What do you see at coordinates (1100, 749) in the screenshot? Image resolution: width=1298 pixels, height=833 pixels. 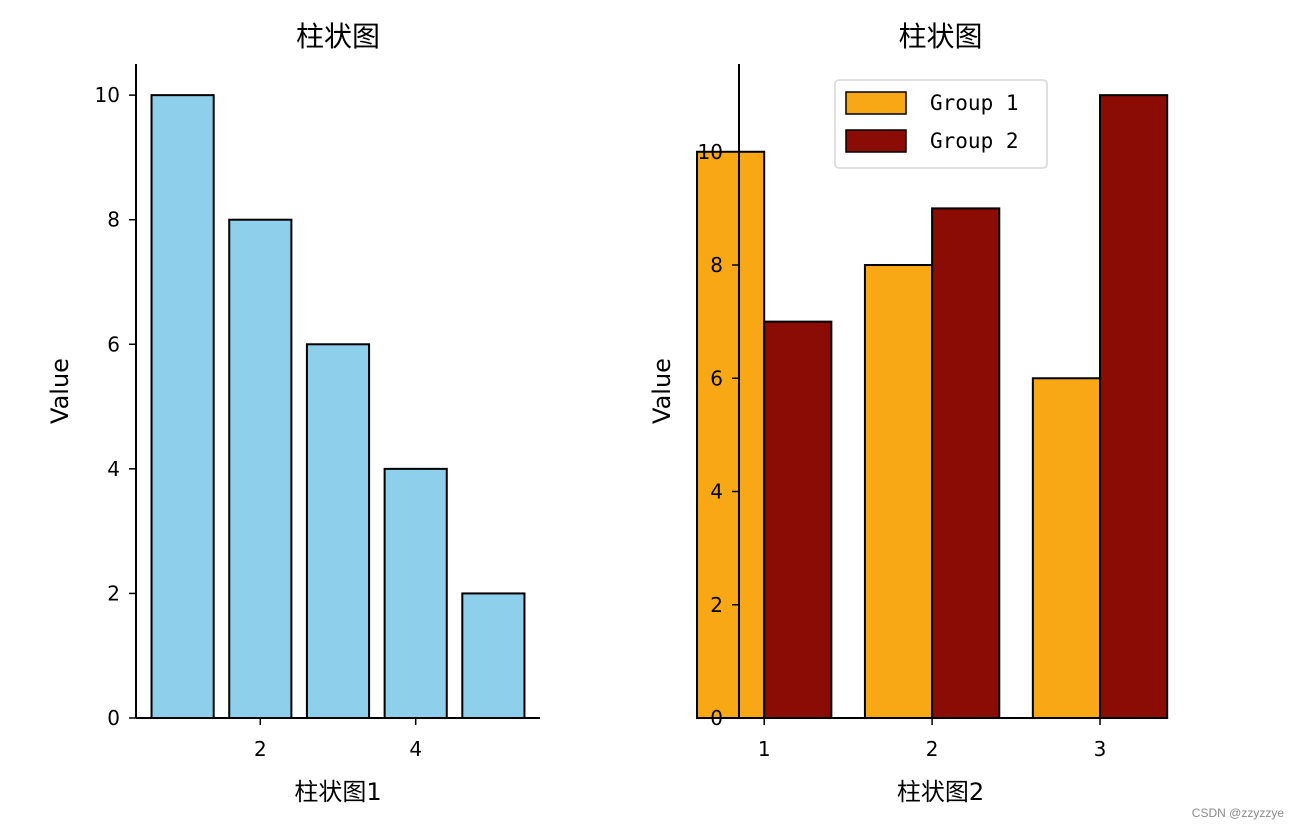 I see `x-tick-label: 3` at bounding box center [1100, 749].